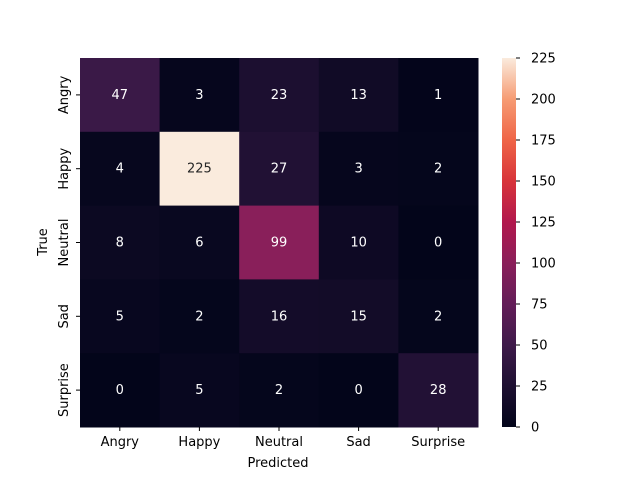  Describe the element at coordinates (438, 442) in the screenshot. I see `x-tick-label: Surprise` at that location.